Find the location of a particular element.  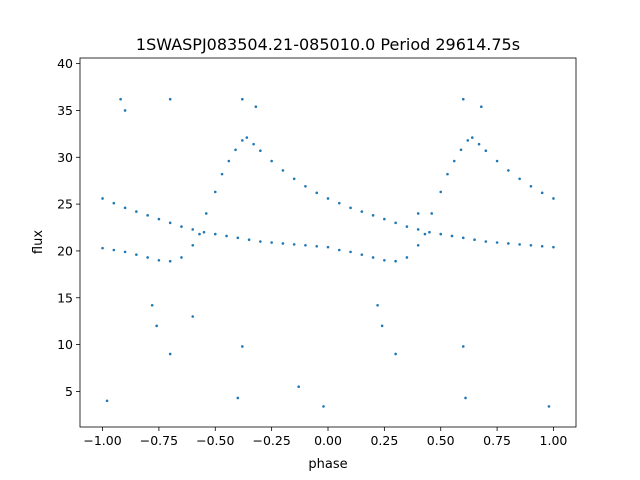

x-tick-label: −0.25 is located at coordinates (271, 440).